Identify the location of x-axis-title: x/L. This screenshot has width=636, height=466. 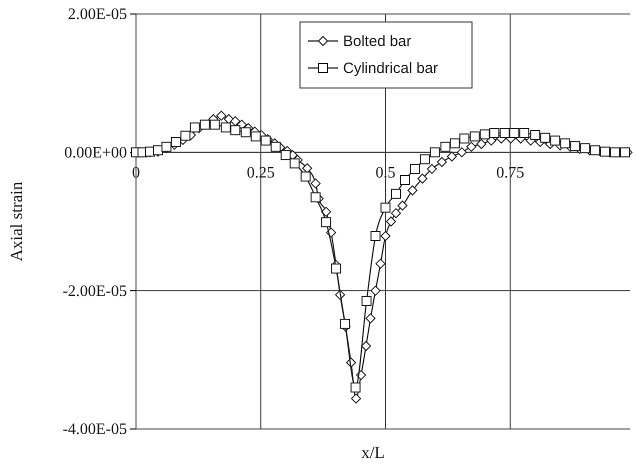
(373, 452).